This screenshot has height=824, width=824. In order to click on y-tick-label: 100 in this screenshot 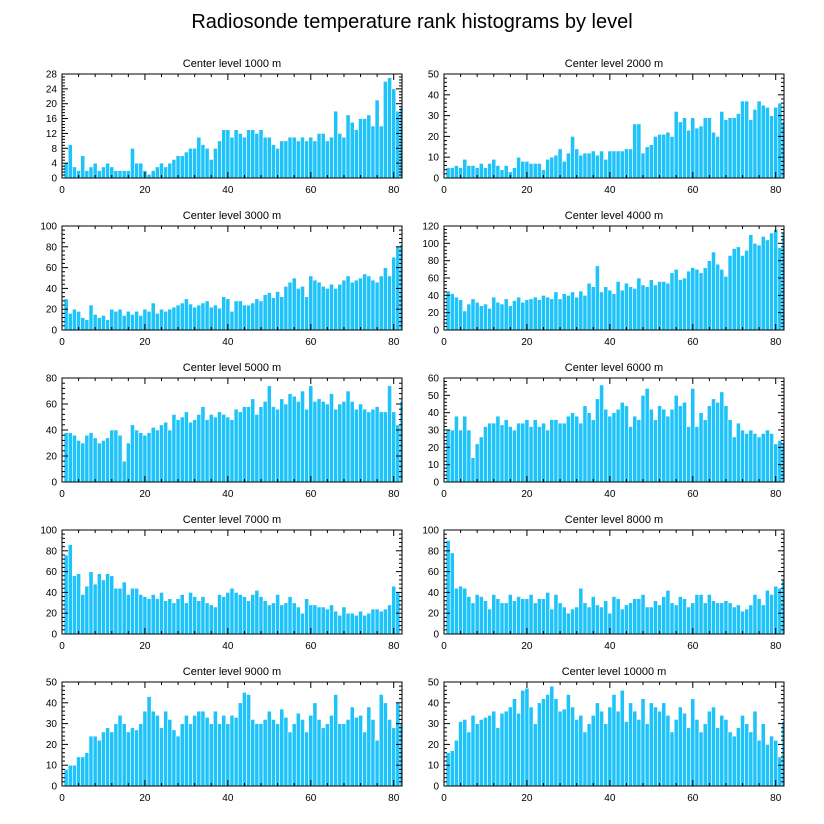, I will do `click(48, 227)`.